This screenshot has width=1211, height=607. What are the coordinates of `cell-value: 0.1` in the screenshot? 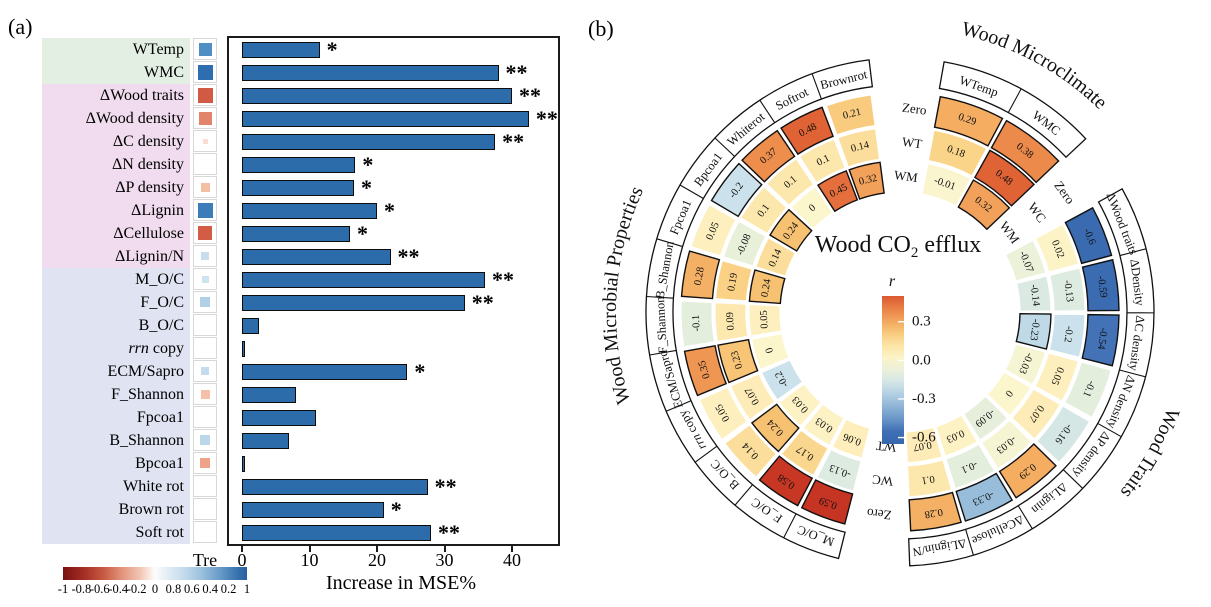 It's located at (823, 161).